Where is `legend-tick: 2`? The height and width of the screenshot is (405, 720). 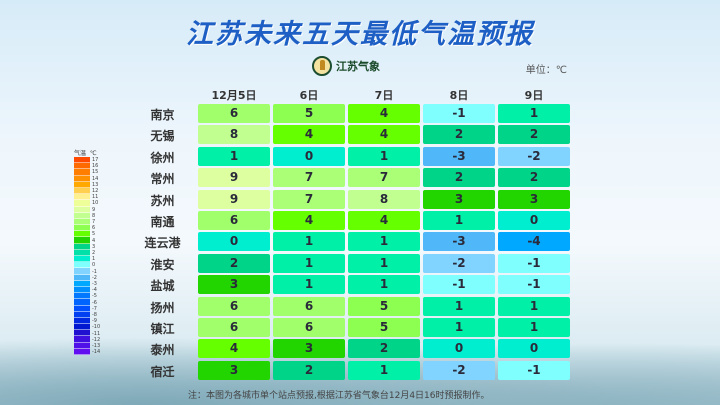 legend-tick: 2 is located at coordinates (94, 253).